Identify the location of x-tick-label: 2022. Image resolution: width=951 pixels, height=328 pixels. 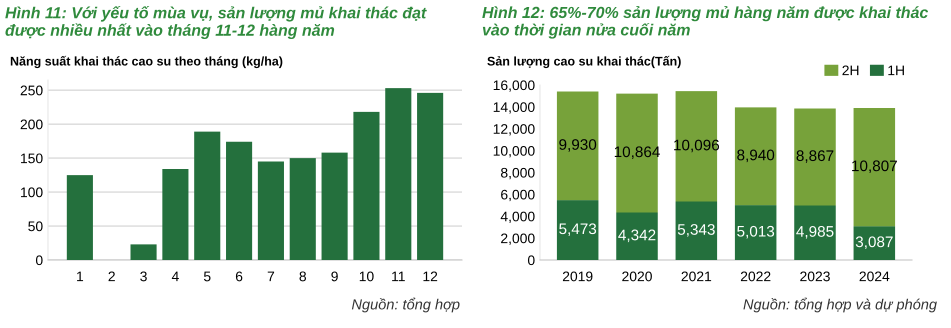
(755, 276).